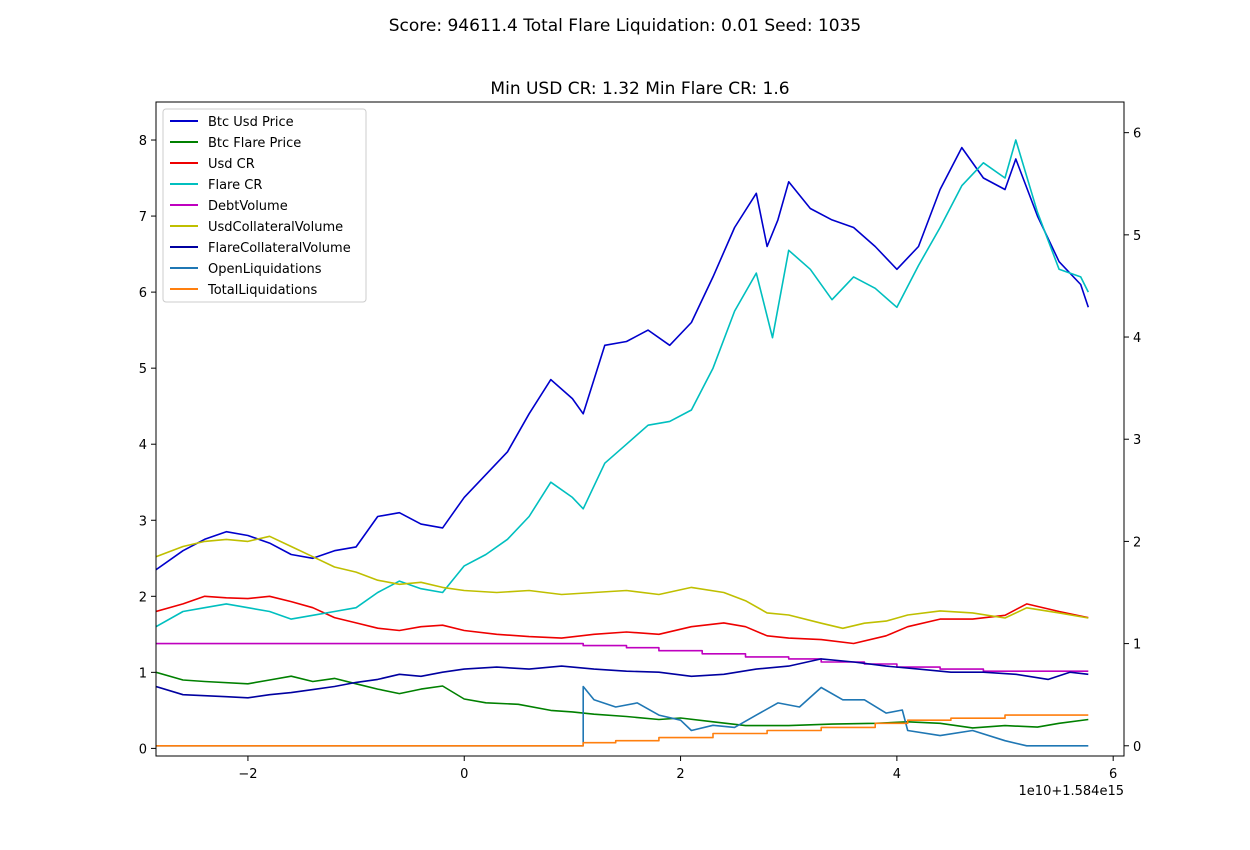 This screenshot has width=1250, height=850. Describe the element at coordinates (143, 749) in the screenshot. I see `y-left-tick-label: 0` at that location.